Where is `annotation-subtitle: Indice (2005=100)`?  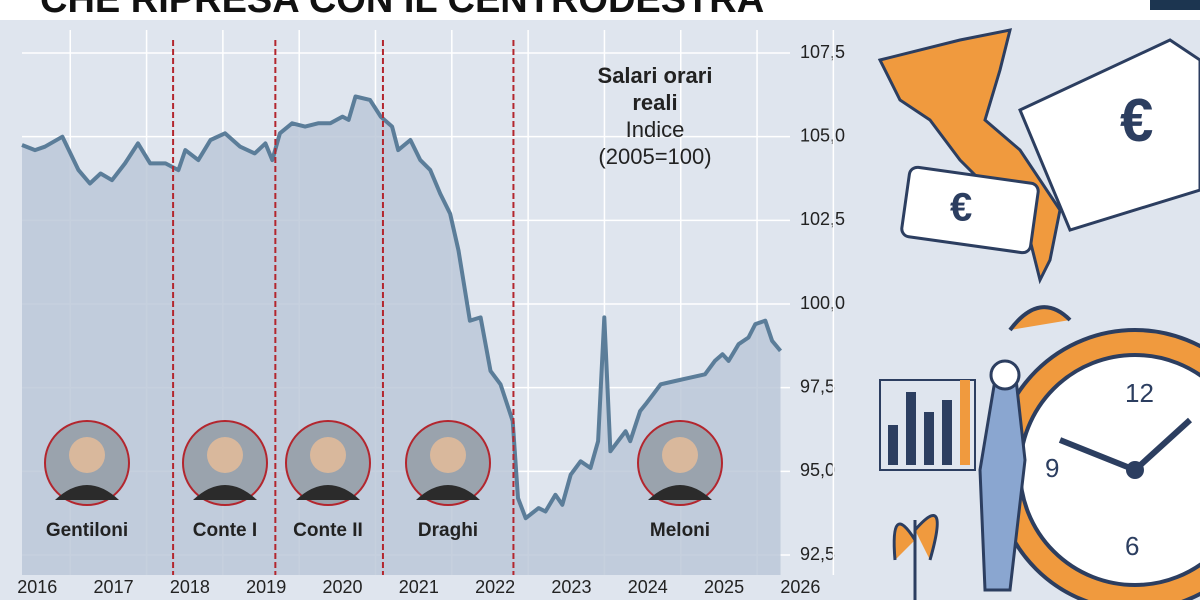 annotation-subtitle: Indice (2005=100) is located at coordinates (655, 143).